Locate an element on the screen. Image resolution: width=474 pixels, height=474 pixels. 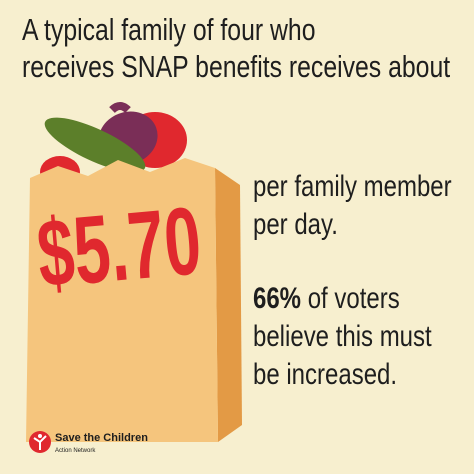
eggplant-stem is located at coordinates (120, 107).